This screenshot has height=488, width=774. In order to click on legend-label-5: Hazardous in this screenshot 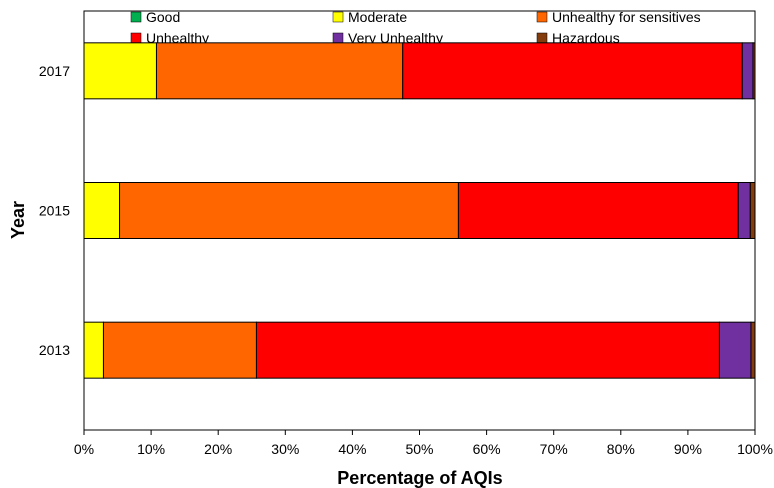, I will do `click(586, 38)`.